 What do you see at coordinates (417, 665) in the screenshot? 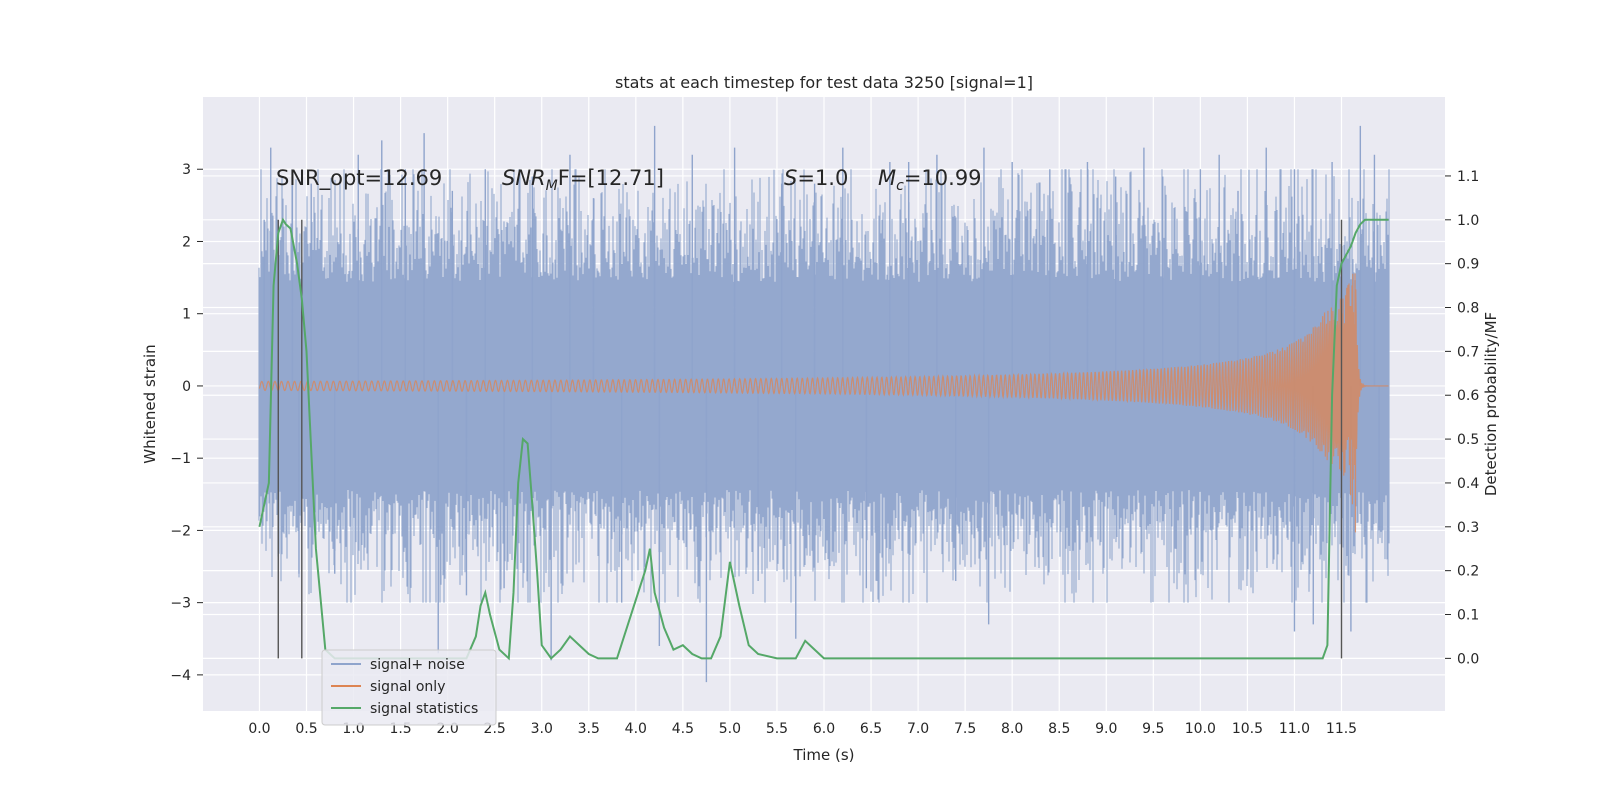
I see `legend-label-signal-noise: signal+ noise` at bounding box center [417, 665].